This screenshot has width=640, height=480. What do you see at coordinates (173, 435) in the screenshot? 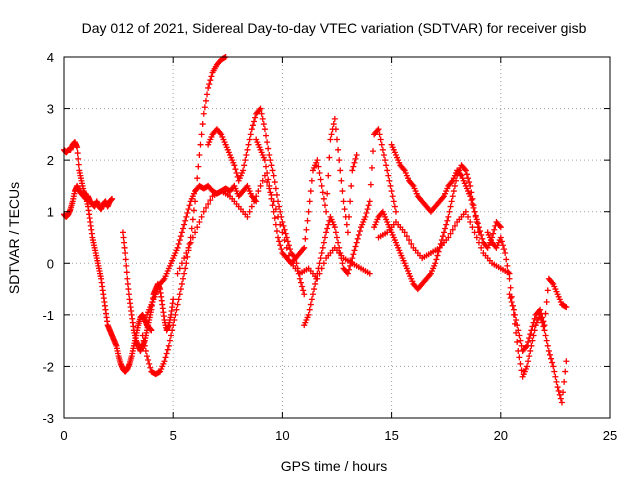
I see `x-tick-label: 5` at bounding box center [173, 435].